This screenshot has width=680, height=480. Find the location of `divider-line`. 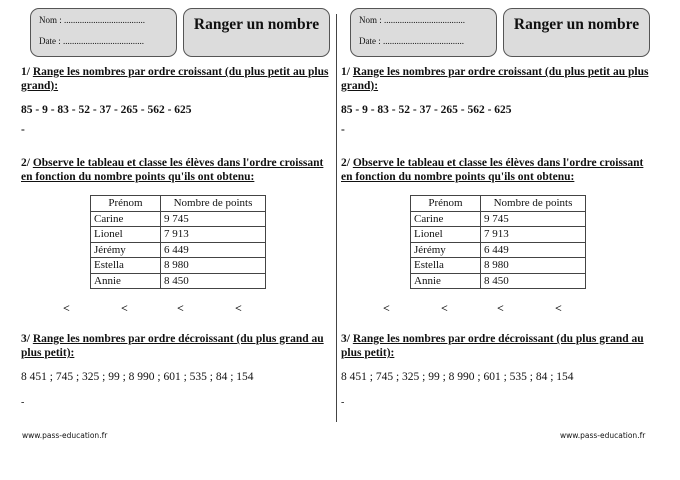

divider-line is located at coordinates (336, 218).